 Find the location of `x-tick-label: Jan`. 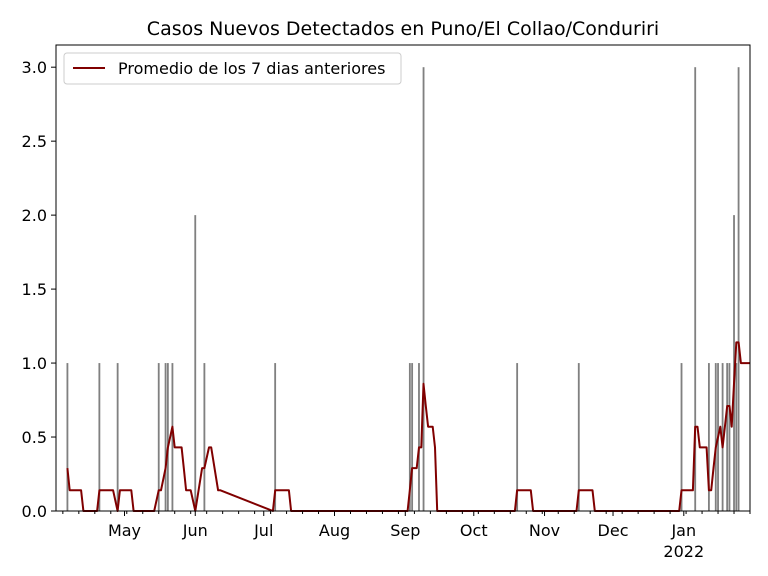

x-tick-label: Jan is located at coordinates (683, 530).